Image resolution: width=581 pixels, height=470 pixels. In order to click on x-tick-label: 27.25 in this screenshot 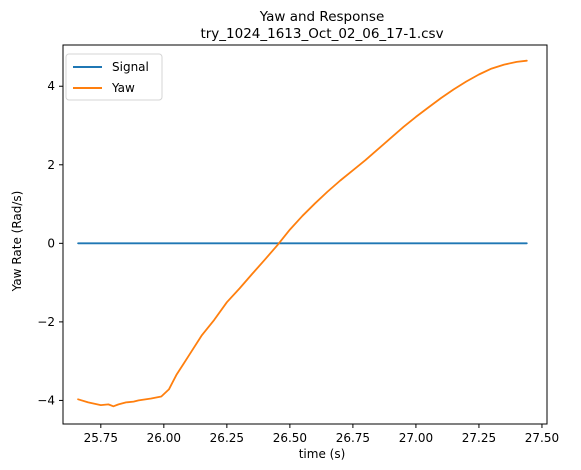, I will do `click(479, 438)`.